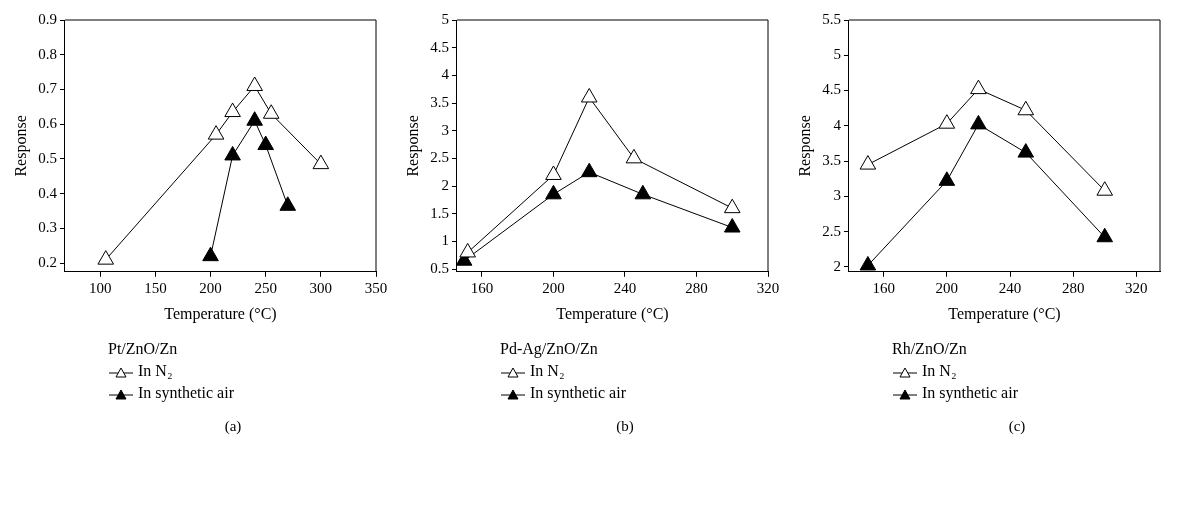 The image size is (1186, 508). I want to click on text: (b), so click(625, 426).